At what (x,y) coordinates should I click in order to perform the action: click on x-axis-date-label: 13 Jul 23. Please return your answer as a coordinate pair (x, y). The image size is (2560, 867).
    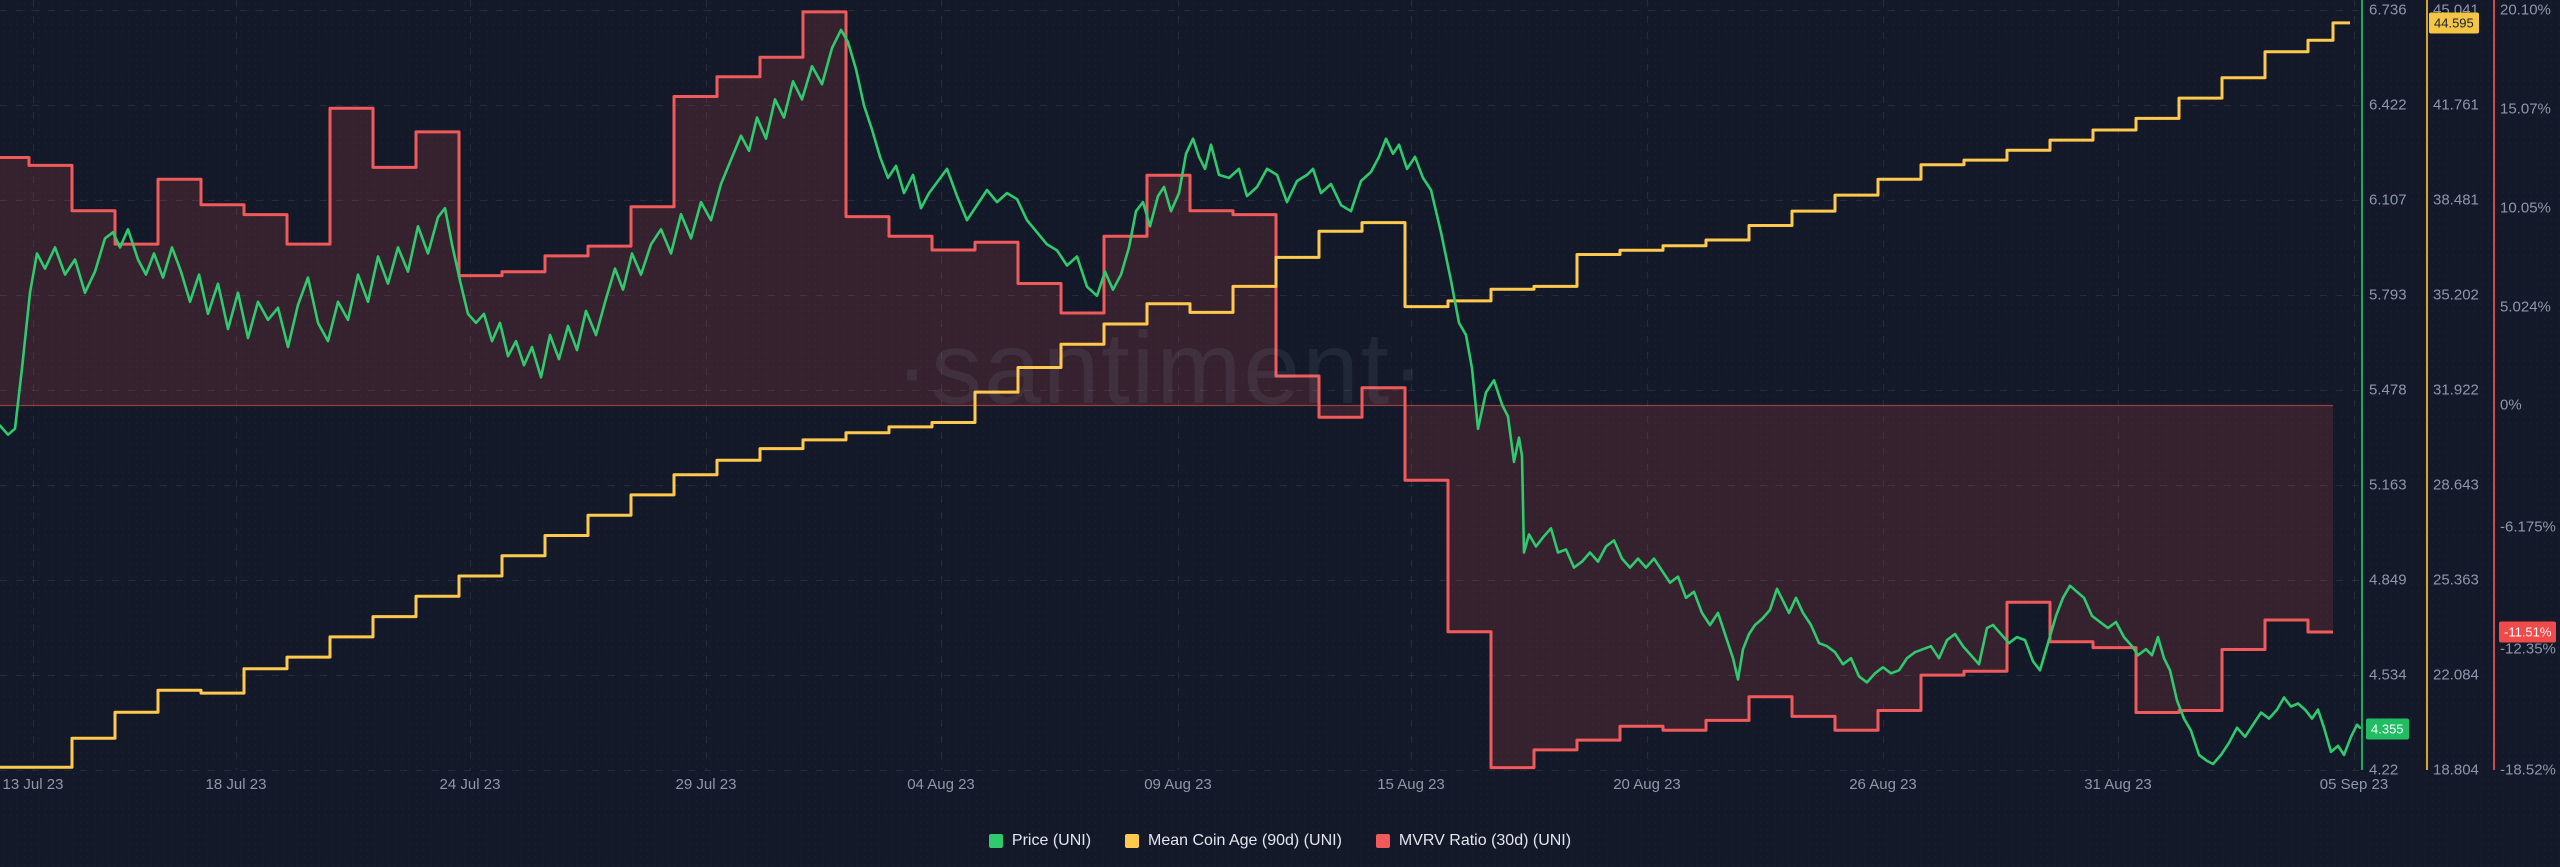
    Looking at the image, I should click on (33, 784).